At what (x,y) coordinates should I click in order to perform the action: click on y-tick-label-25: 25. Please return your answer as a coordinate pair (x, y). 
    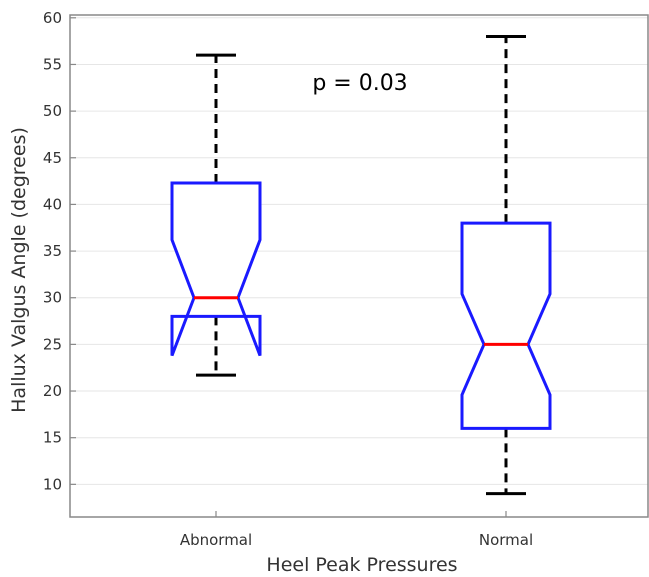
    Looking at the image, I should click on (52, 344).